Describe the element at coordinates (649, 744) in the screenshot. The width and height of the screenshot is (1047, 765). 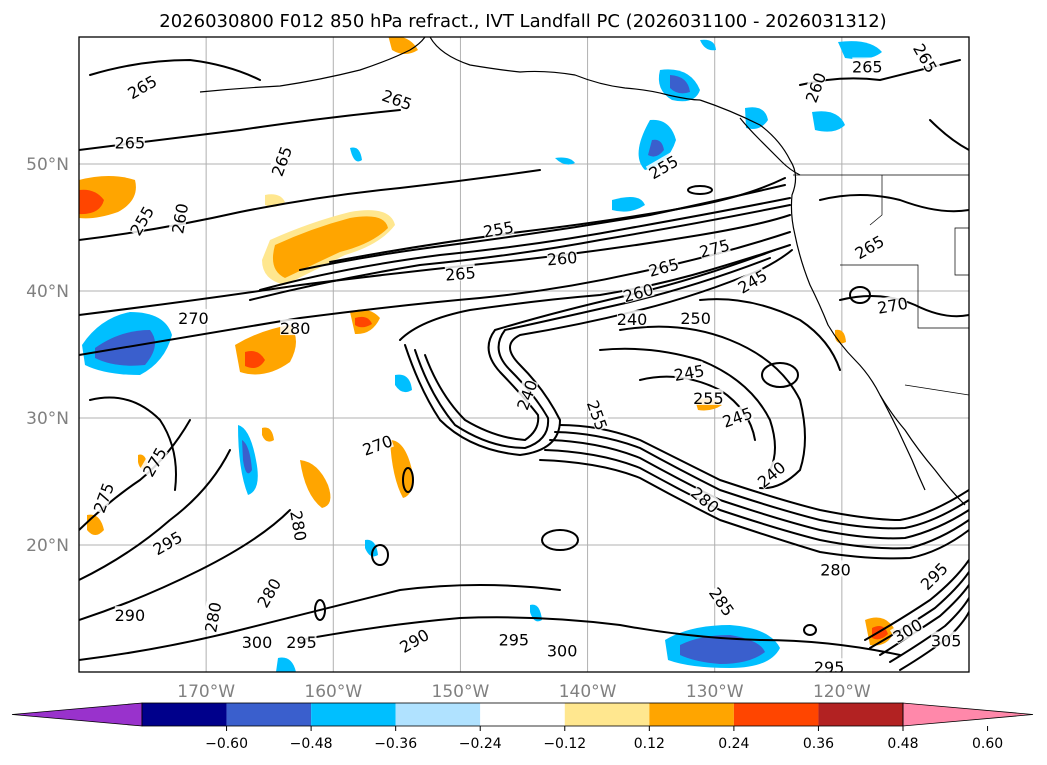
I see `colorbar-tick-label: 0.12` at that location.